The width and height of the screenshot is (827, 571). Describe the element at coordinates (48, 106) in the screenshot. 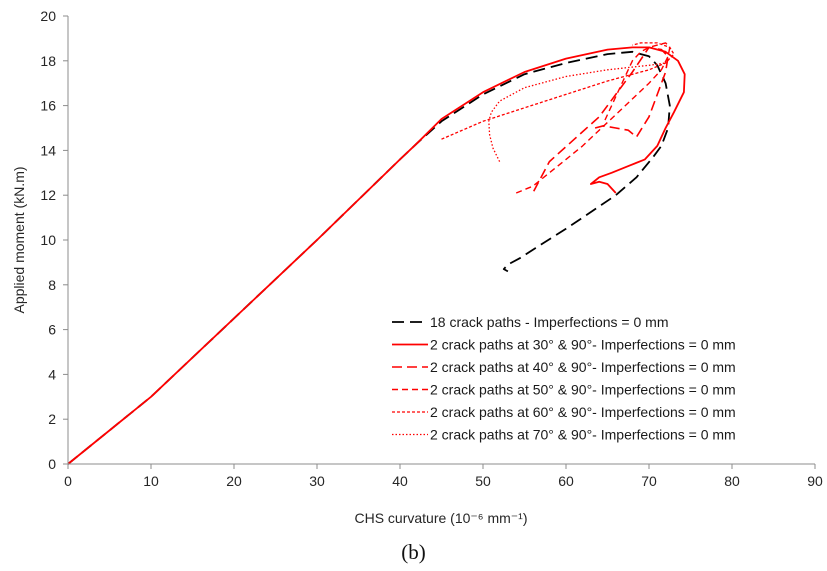

I see `y-tick-label: 16` at that location.